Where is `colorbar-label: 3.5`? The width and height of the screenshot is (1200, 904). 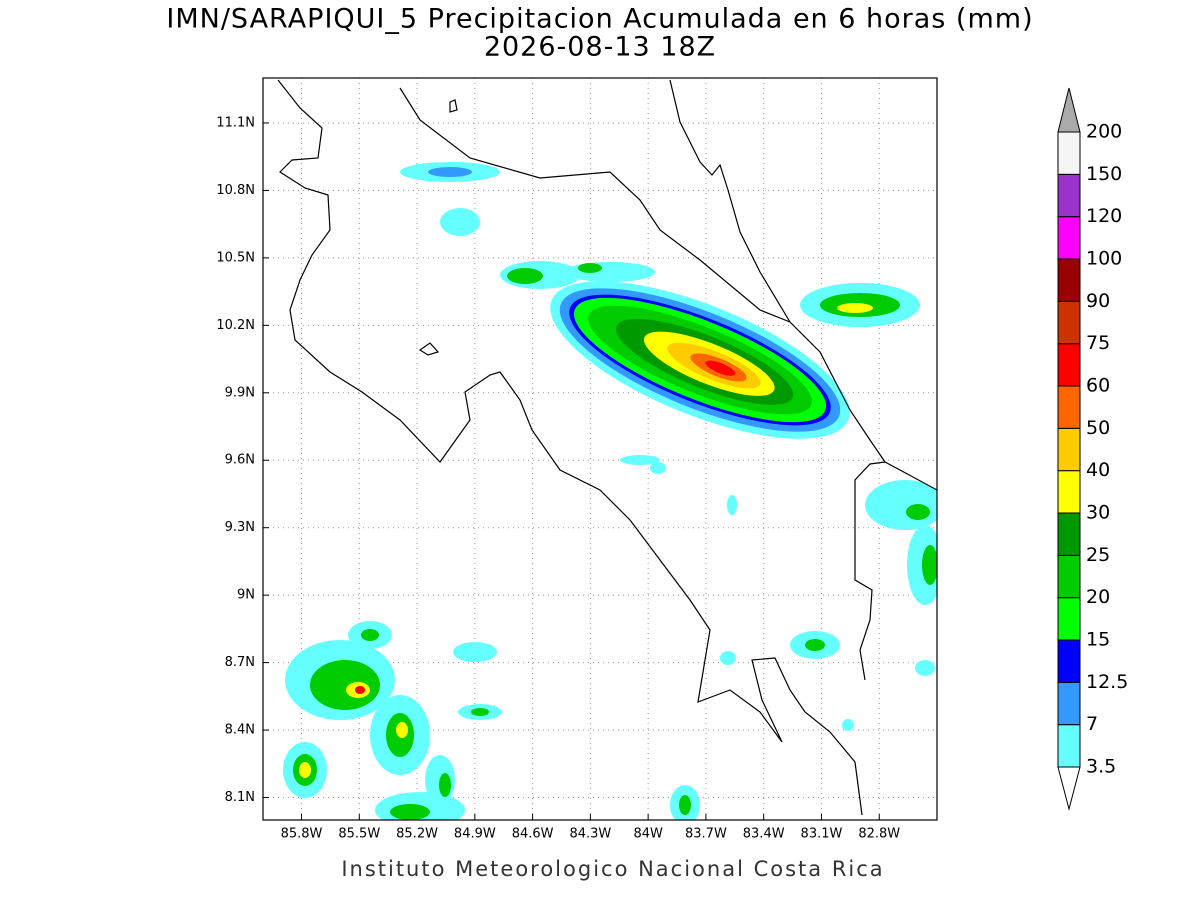 colorbar-label: 3.5 is located at coordinates (1101, 767).